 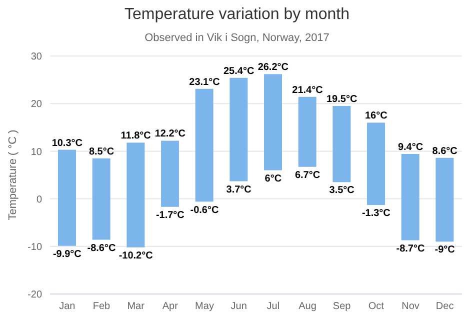 I want to click on annotation: -1.3°C, so click(x=376, y=214).